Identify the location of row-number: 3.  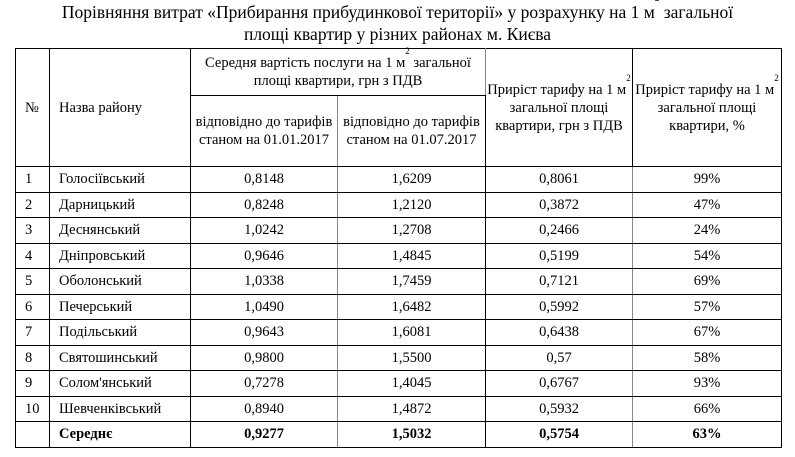
(32, 230).